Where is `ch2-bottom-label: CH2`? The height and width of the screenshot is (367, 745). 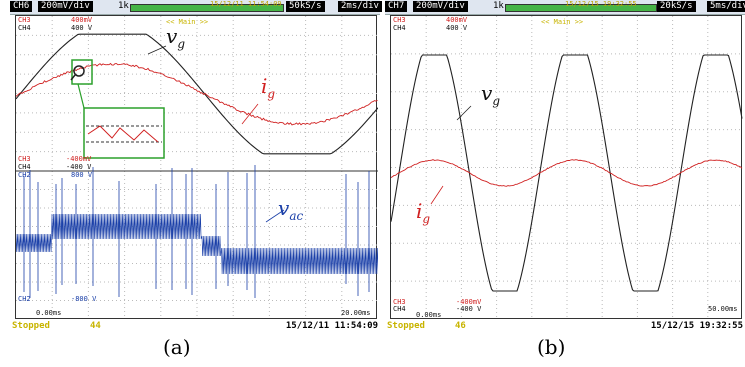
ch2-bottom-label: CH2 is located at coordinates (24, 299).